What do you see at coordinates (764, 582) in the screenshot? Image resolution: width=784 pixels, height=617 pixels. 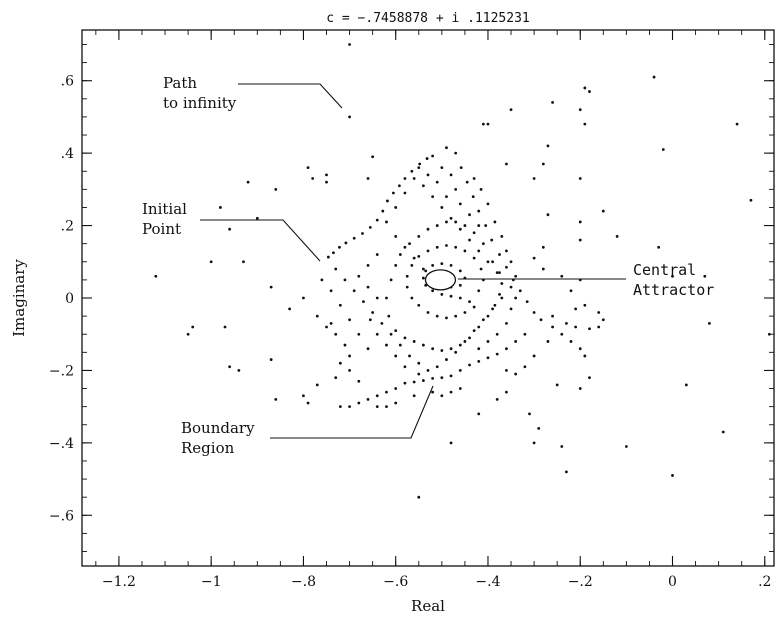 I see `x-tick-label: .2` at bounding box center [764, 582].